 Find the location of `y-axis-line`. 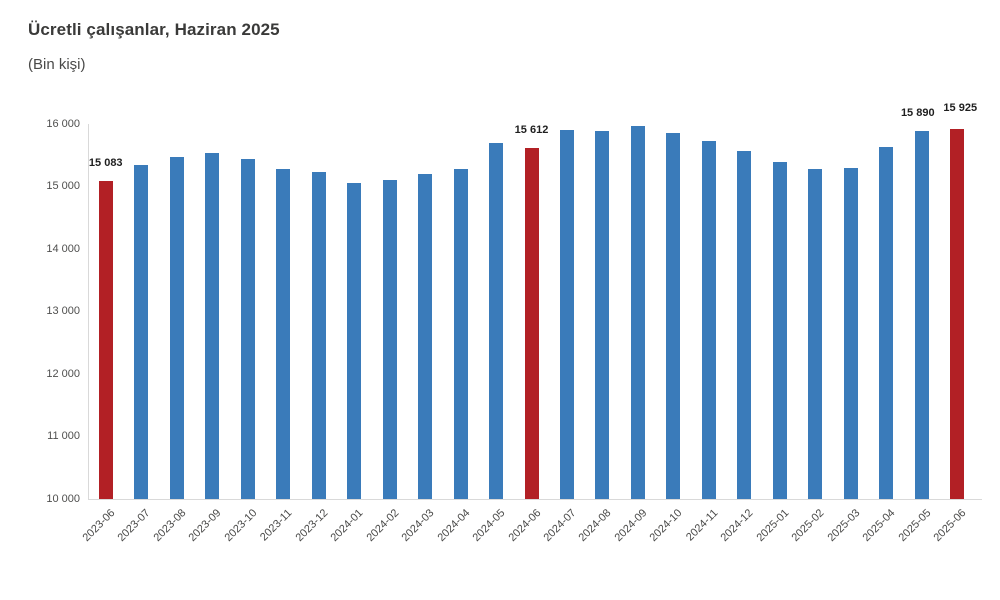

y-axis-line is located at coordinates (88, 311).